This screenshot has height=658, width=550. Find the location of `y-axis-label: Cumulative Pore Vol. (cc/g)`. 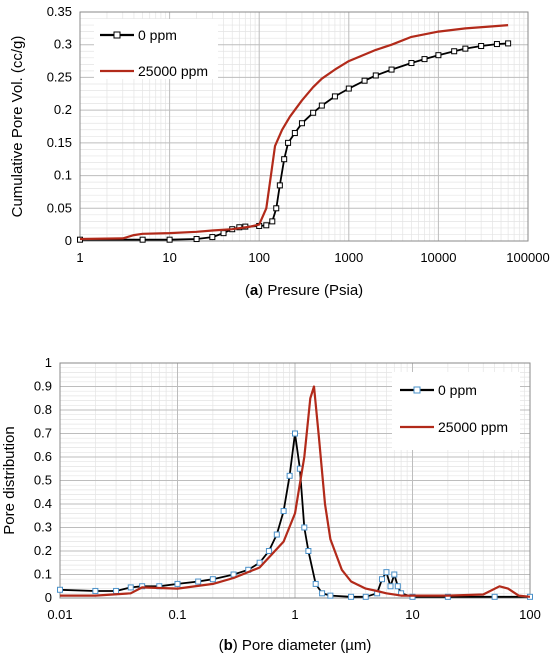

y-axis-label: Cumulative Pore Vol. (cc/g) is located at coordinates (17, 127).